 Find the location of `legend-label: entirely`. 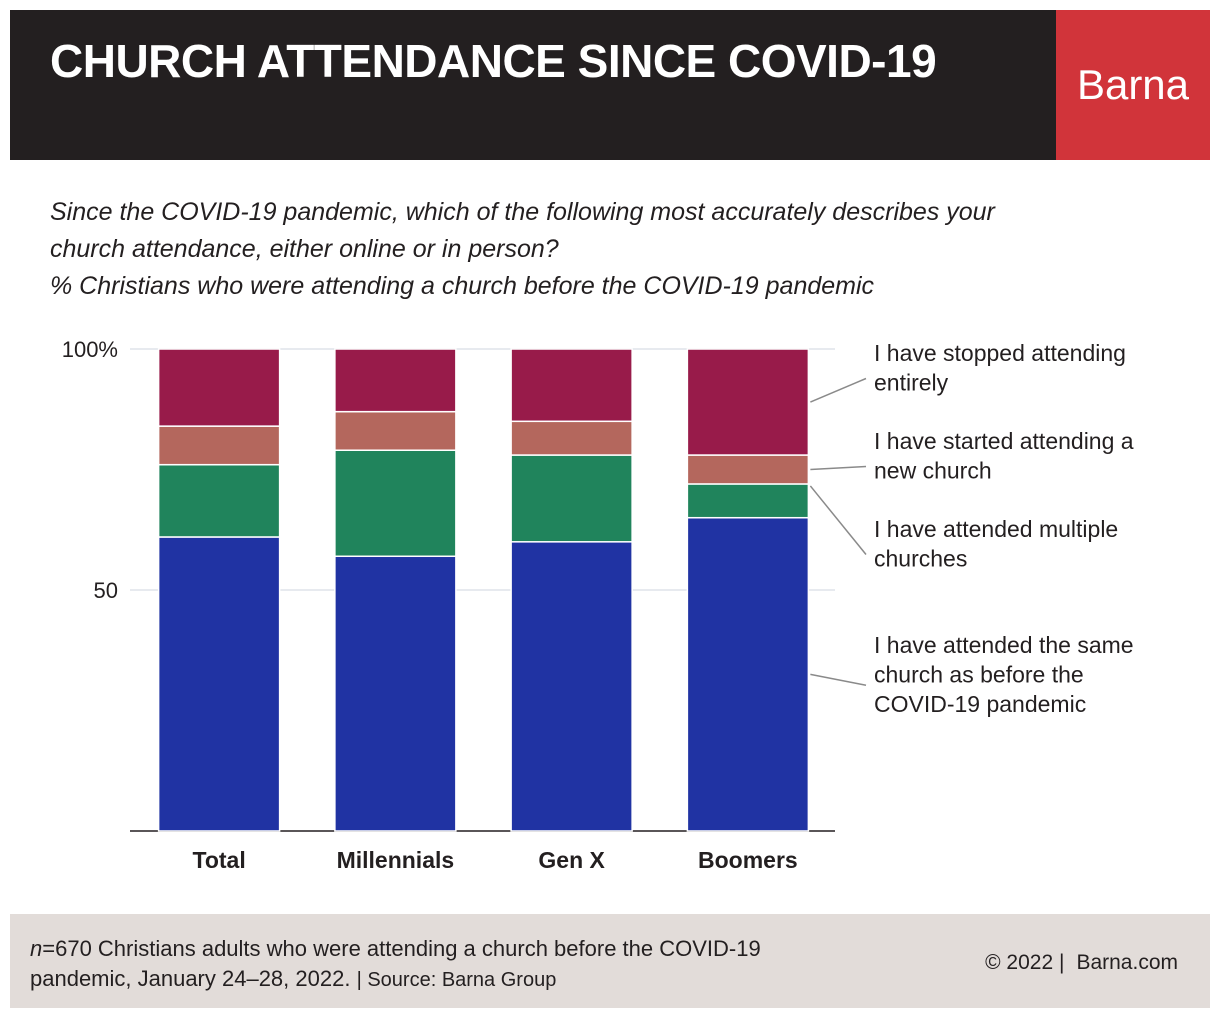

legend-label: entirely is located at coordinates (911, 383).